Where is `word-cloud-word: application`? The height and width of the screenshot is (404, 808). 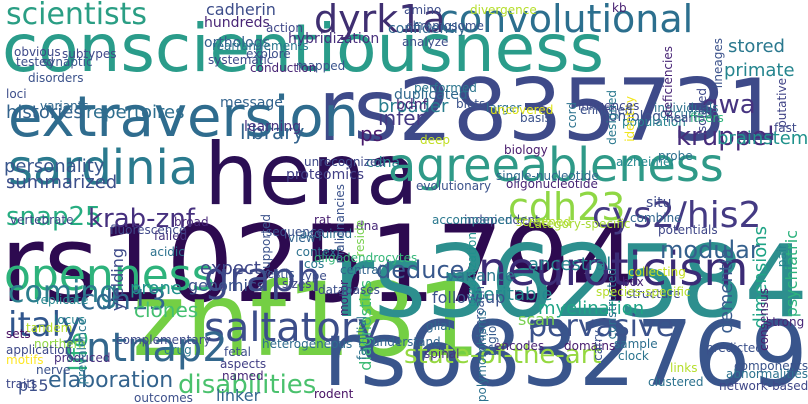
word-cloud-word: application is located at coordinates (39, 350).